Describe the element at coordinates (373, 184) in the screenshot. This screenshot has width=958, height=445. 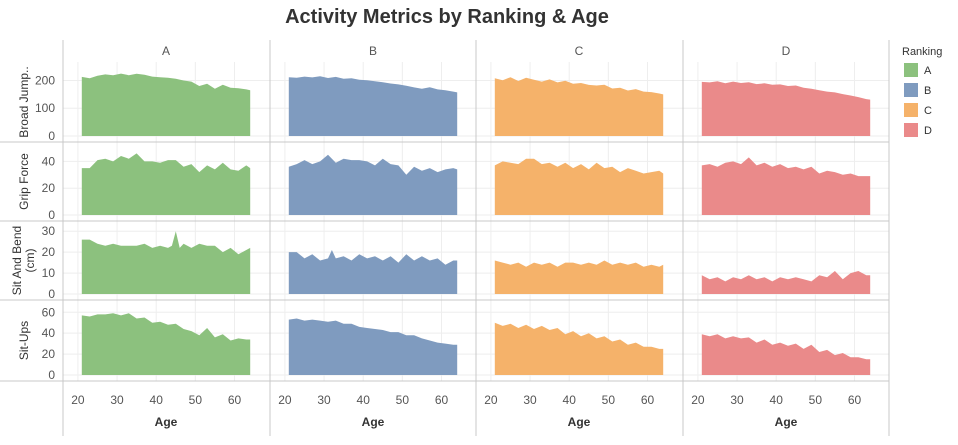
I see `area-grip-force-b` at that location.